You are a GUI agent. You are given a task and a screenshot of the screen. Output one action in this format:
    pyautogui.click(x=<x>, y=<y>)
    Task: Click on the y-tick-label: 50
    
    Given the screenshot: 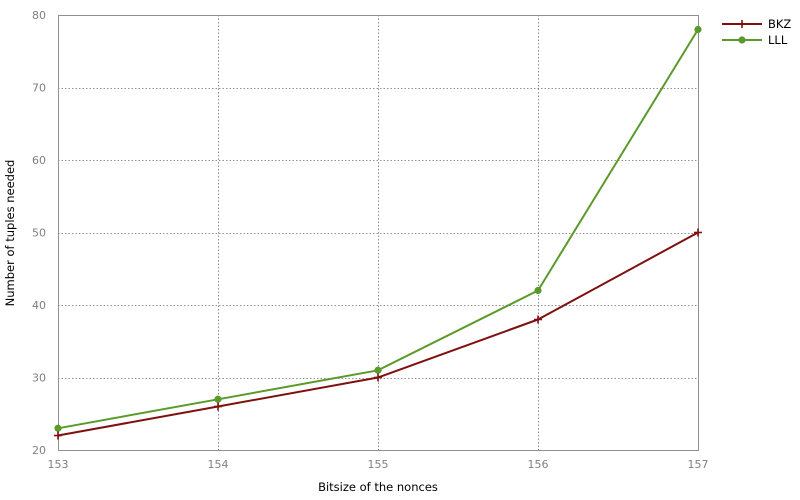 What is the action you would take?
    pyautogui.click(x=39, y=233)
    